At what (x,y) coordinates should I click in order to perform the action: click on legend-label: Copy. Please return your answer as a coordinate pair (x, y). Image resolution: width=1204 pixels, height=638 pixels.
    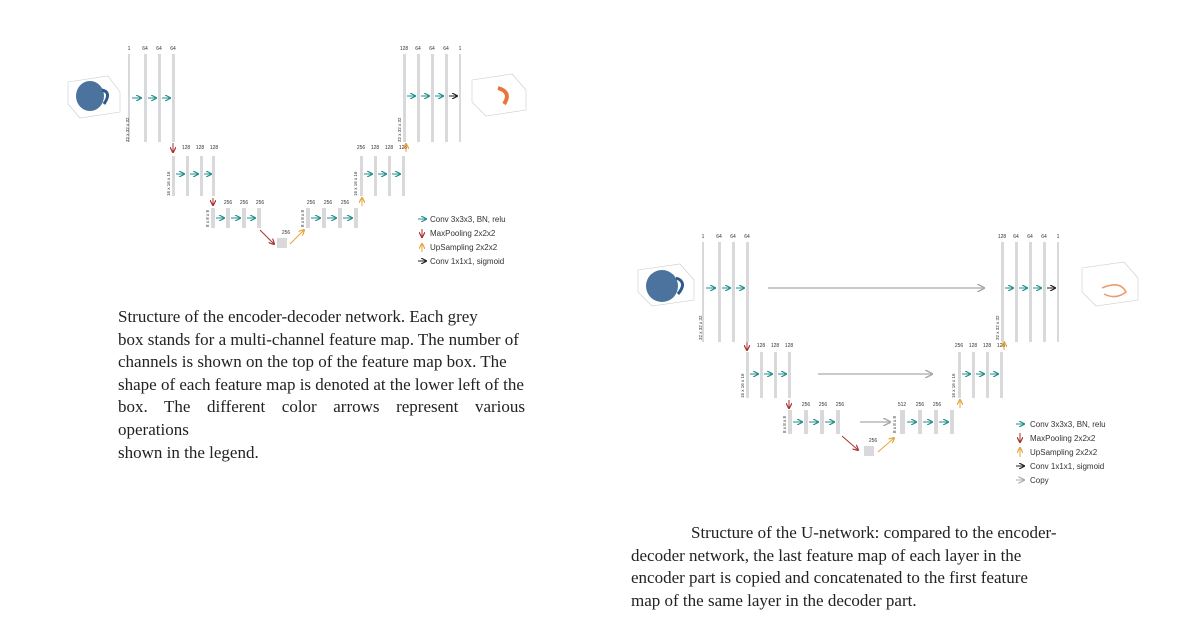
    Looking at the image, I should click on (1039, 480).